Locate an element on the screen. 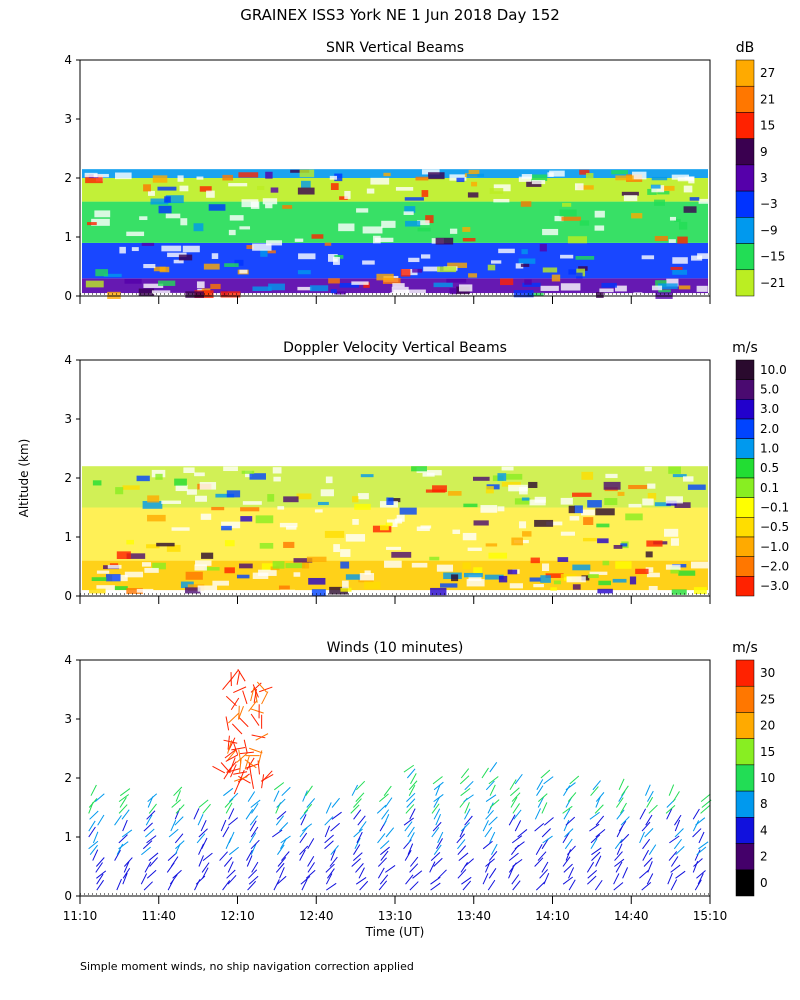 This screenshot has height=1000, width=800. colorbar-label: 25 is located at coordinates (767, 699).